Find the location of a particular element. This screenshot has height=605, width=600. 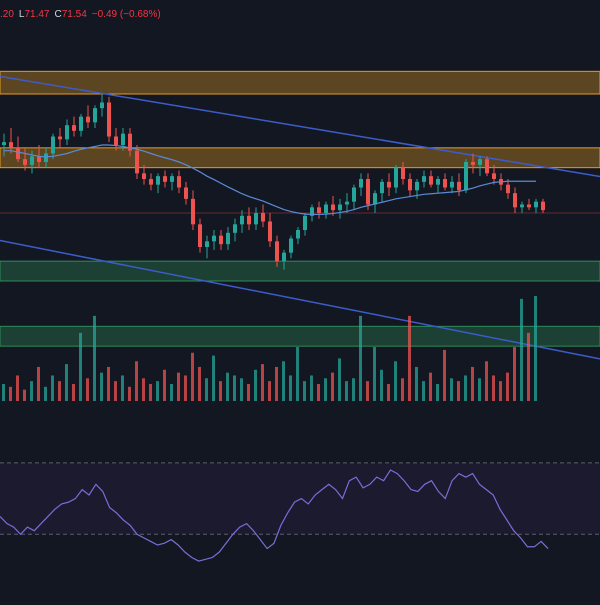

close-value: 71.54 is located at coordinates (74, 14).